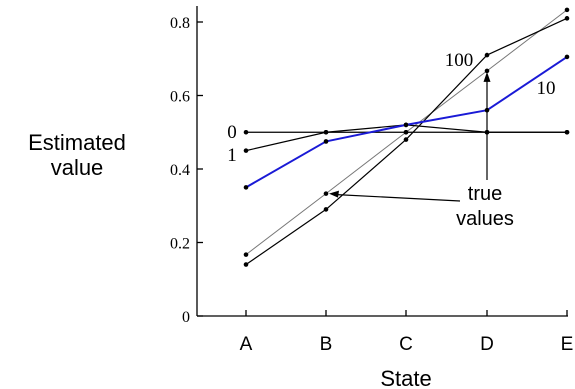  Describe the element at coordinates (487, 76) in the screenshot. I see `arrow-to-true-D-head` at that location.